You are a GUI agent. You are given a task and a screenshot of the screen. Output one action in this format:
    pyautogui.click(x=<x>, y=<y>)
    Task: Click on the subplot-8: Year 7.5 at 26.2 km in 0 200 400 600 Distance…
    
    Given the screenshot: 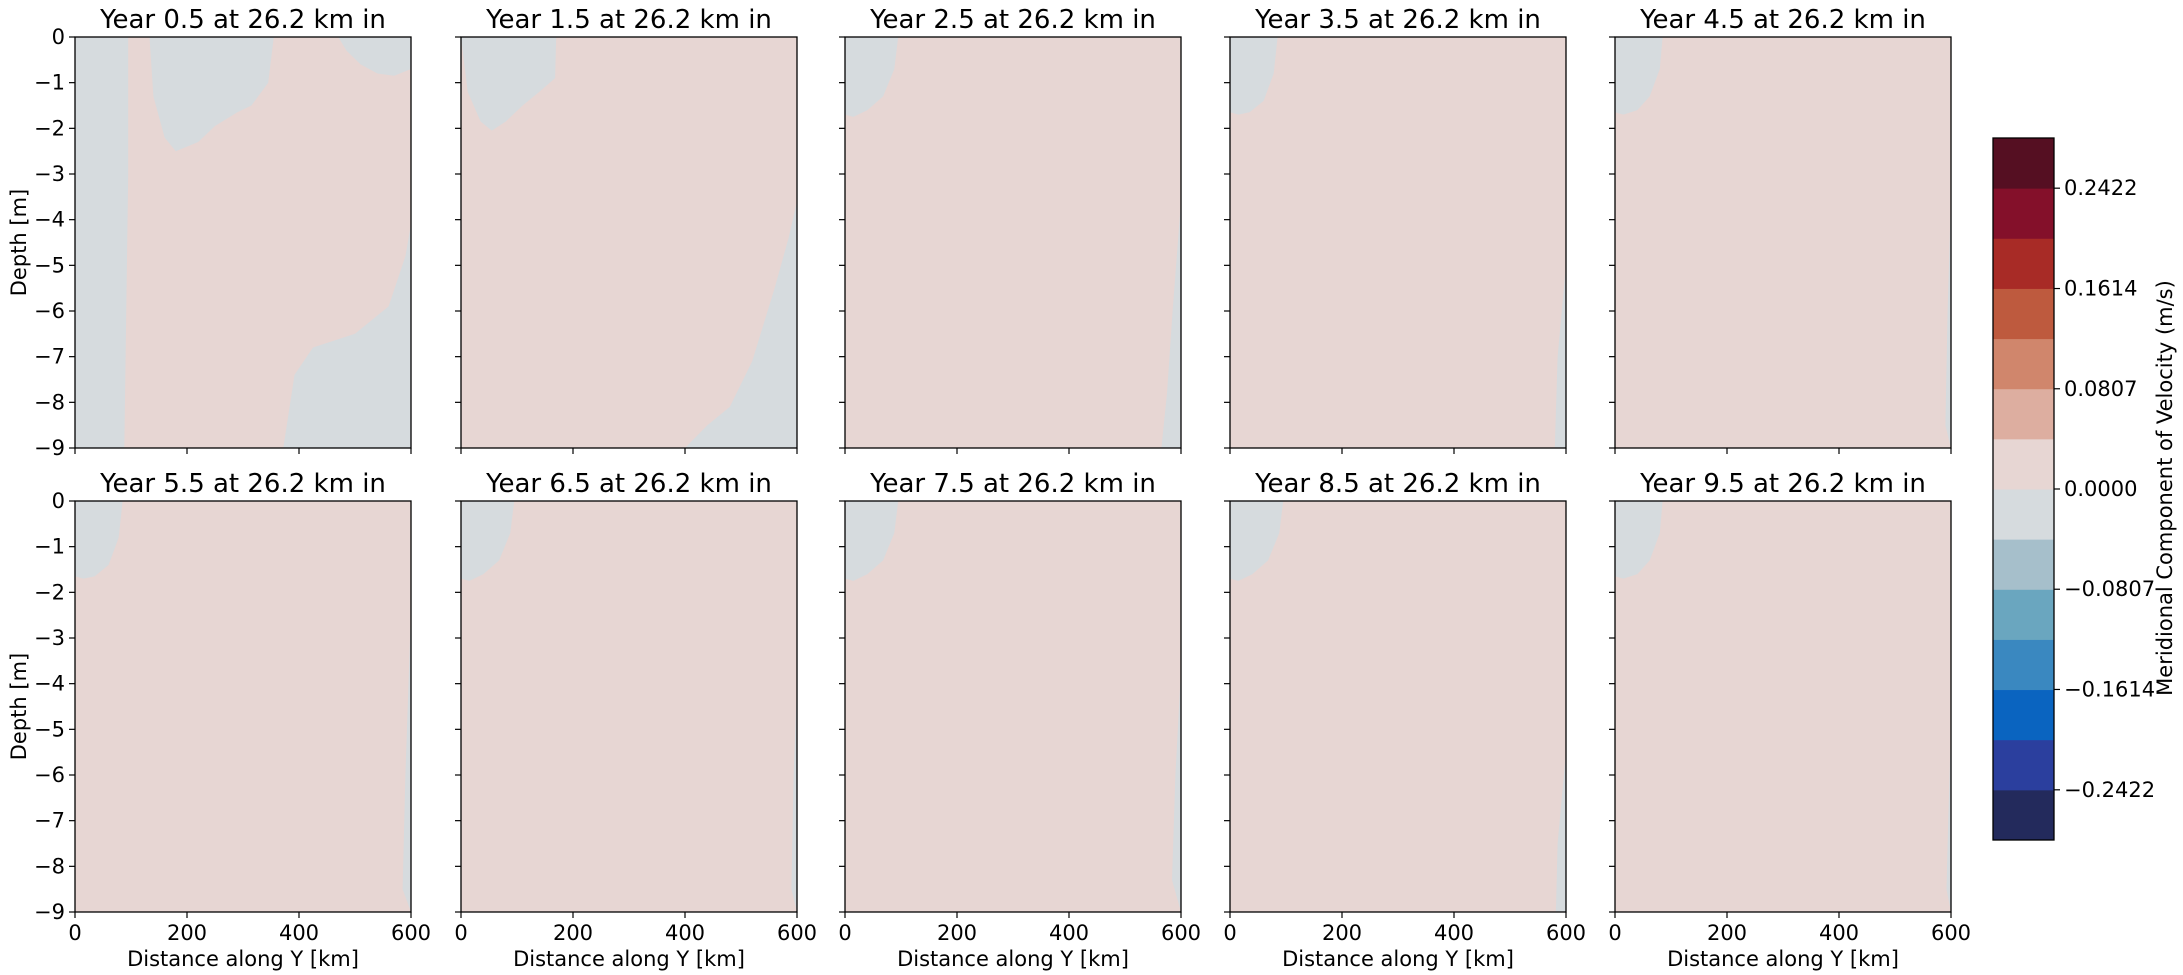 What is the action you would take?
    pyautogui.click(x=1019, y=720)
    